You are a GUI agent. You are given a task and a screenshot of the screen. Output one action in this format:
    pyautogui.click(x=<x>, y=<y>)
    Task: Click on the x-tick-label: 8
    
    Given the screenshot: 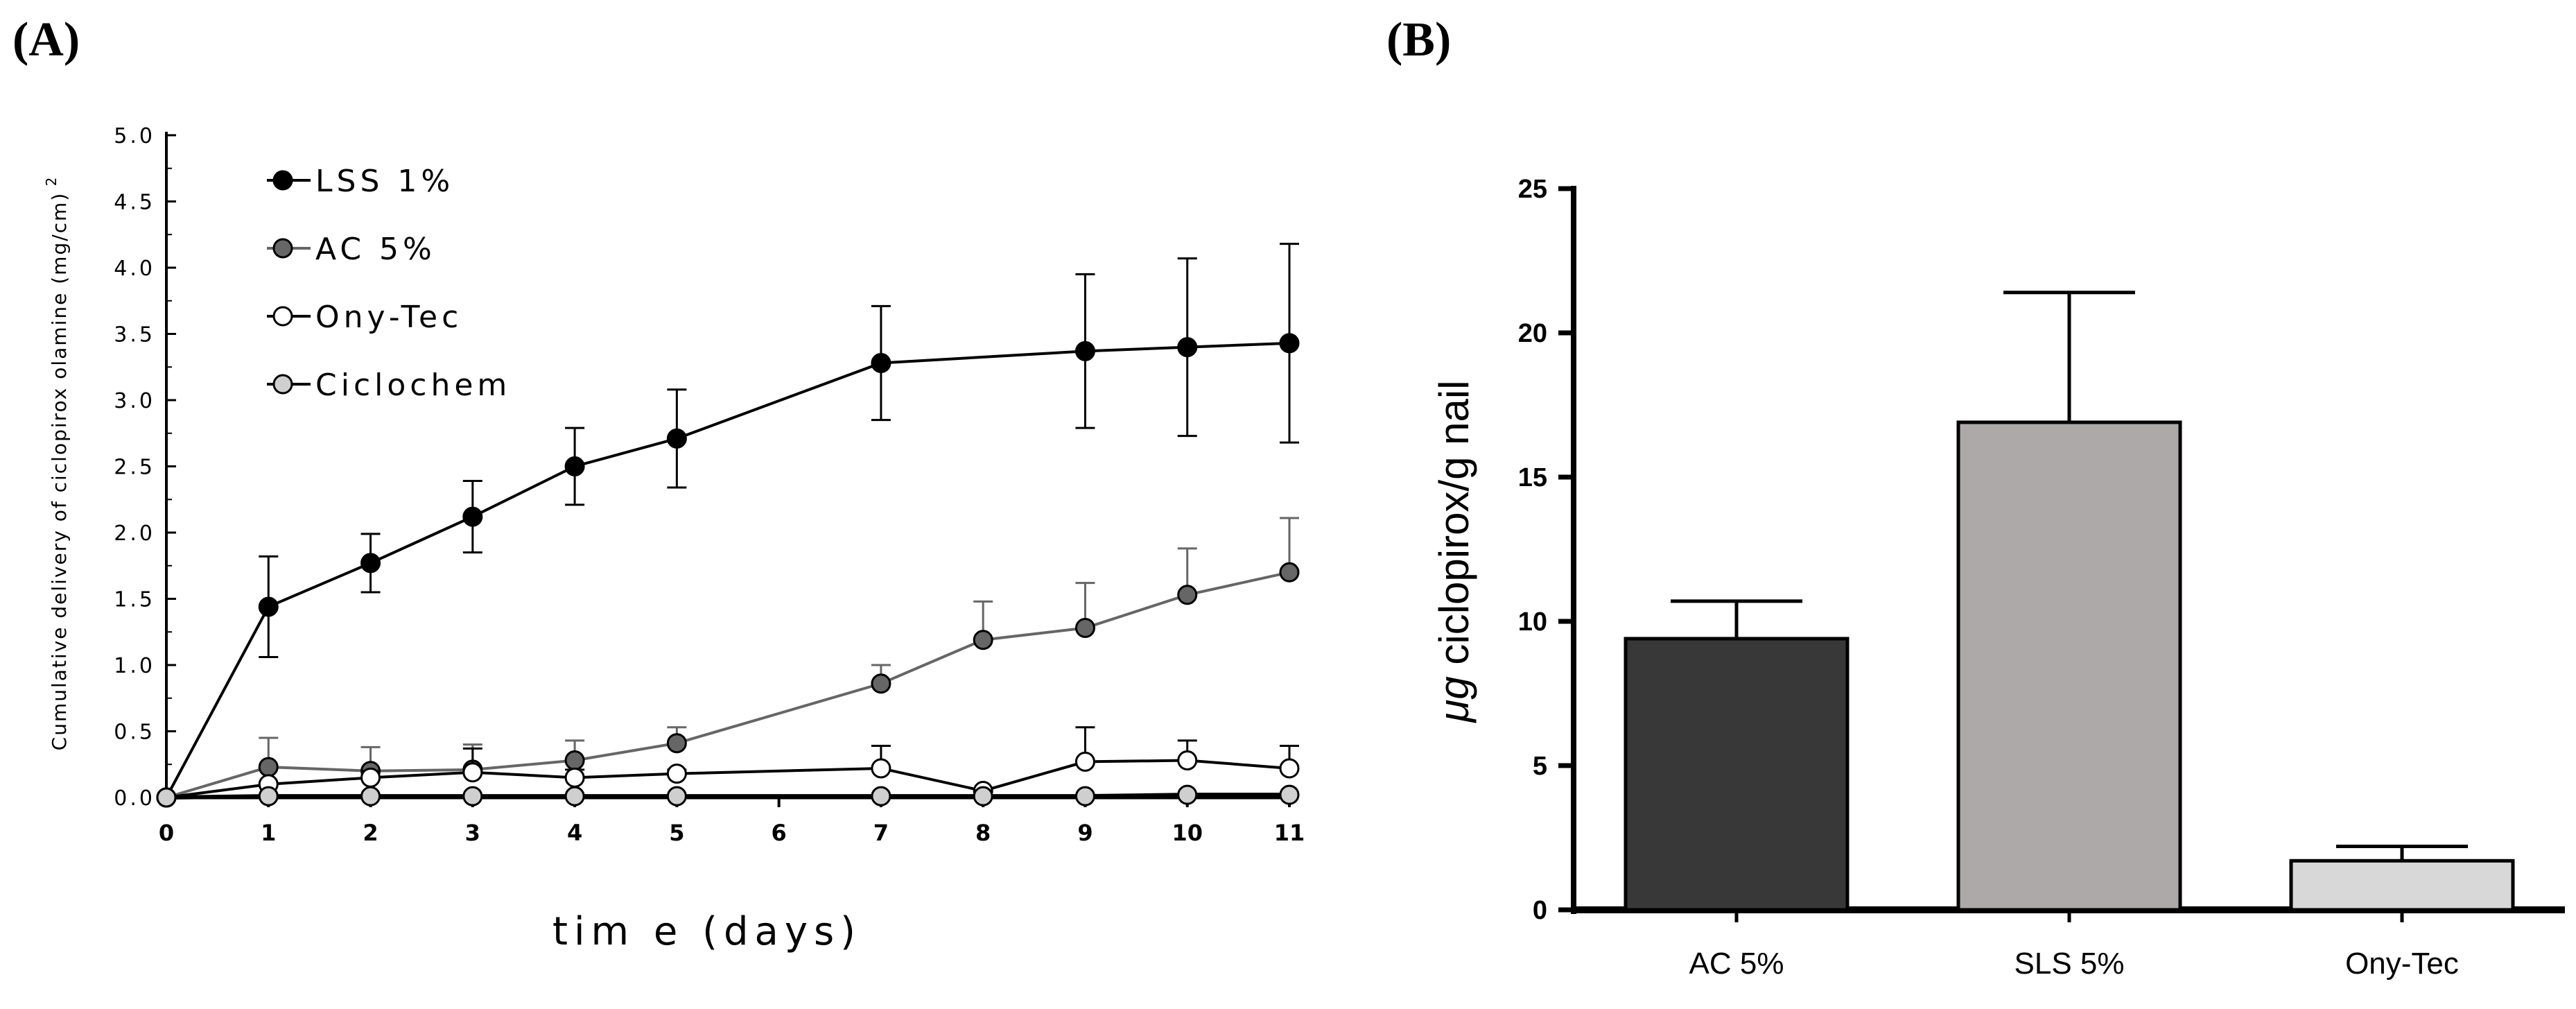 What is the action you would take?
    pyautogui.click(x=983, y=833)
    